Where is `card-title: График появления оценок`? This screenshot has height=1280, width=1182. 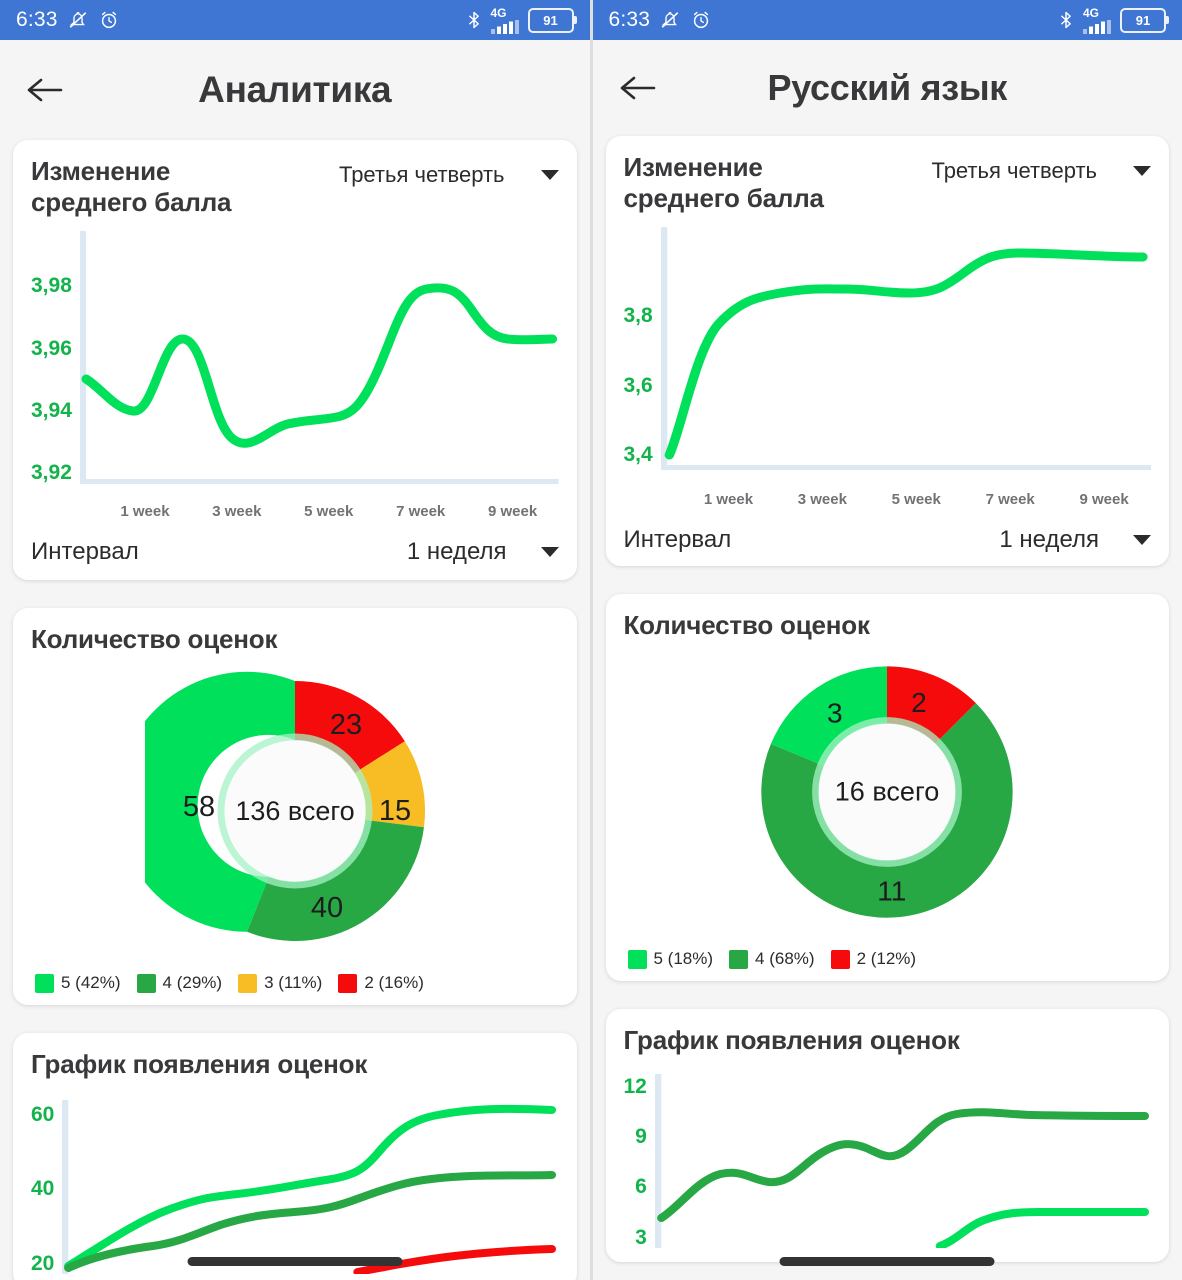
card-title: График появления оценок is located at coordinates (199, 1064).